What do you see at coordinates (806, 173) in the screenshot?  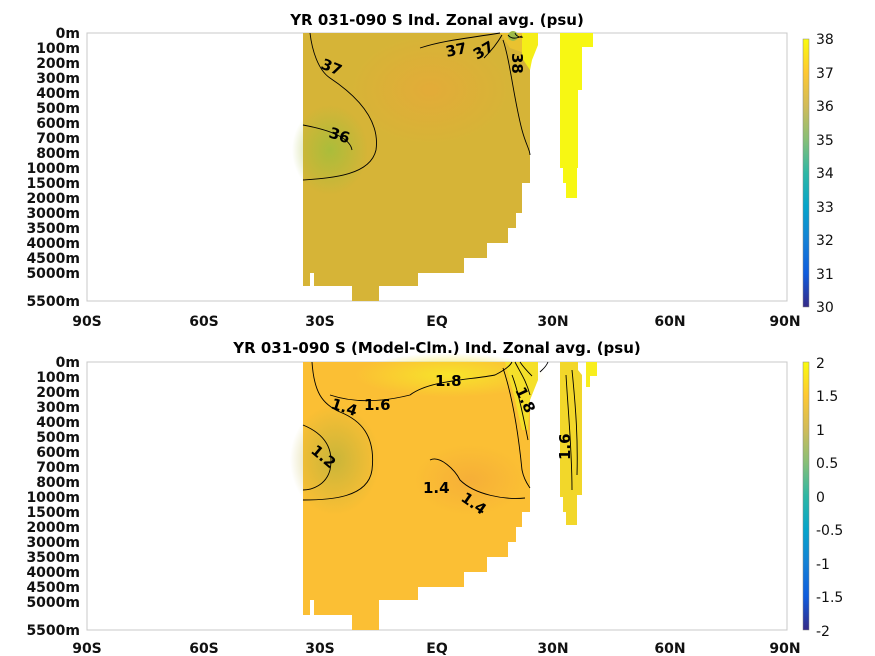 I see `panel-1-colorbar` at bounding box center [806, 173].